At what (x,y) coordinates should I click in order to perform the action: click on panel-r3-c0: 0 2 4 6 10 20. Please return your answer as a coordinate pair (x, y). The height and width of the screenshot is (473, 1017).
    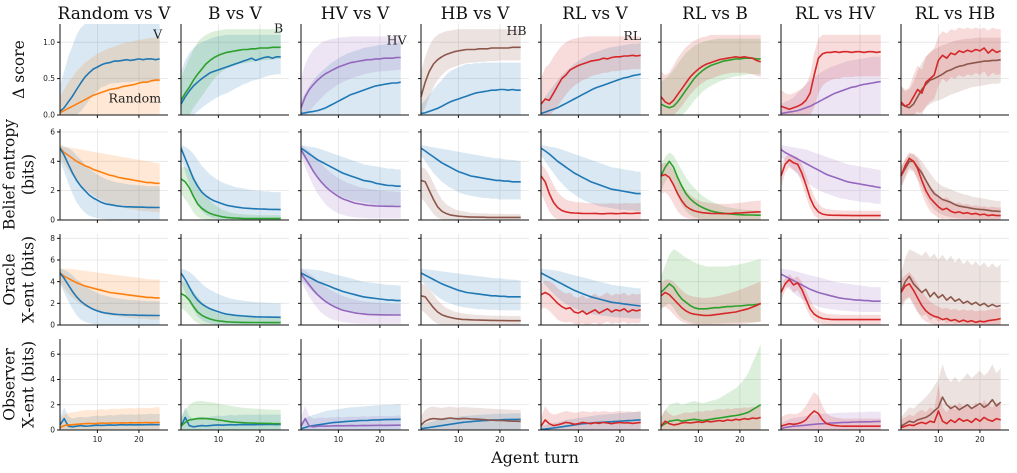
    Looking at the image, I should click on (109, 391).